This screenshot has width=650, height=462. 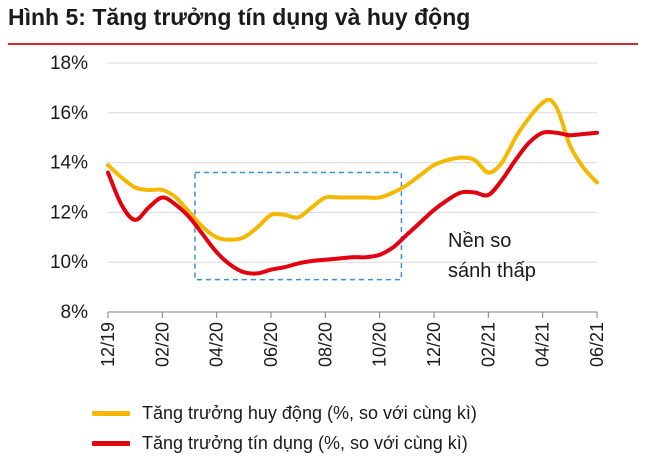 What do you see at coordinates (69, 113) in the screenshot?
I see `y-tick-label: 16%` at bounding box center [69, 113].